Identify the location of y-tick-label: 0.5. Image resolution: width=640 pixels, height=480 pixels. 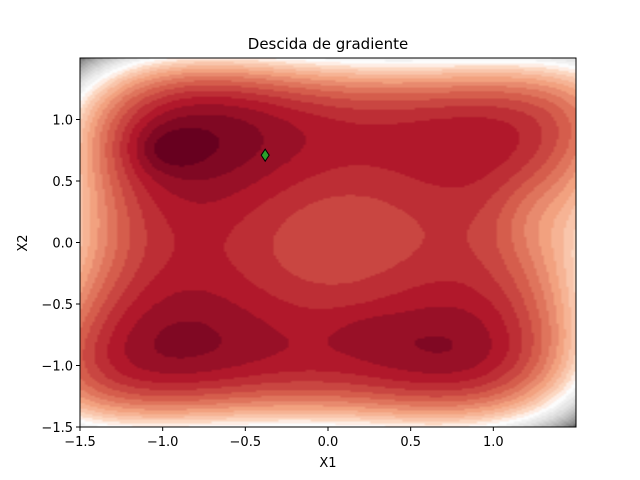
(62, 182).